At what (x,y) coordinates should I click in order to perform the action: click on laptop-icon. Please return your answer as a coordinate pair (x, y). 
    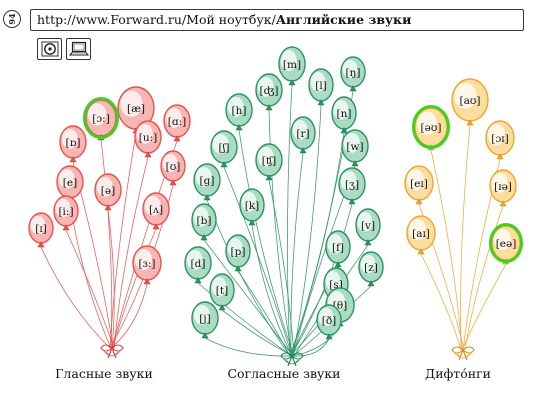
    Looking at the image, I should click on (78, 48).